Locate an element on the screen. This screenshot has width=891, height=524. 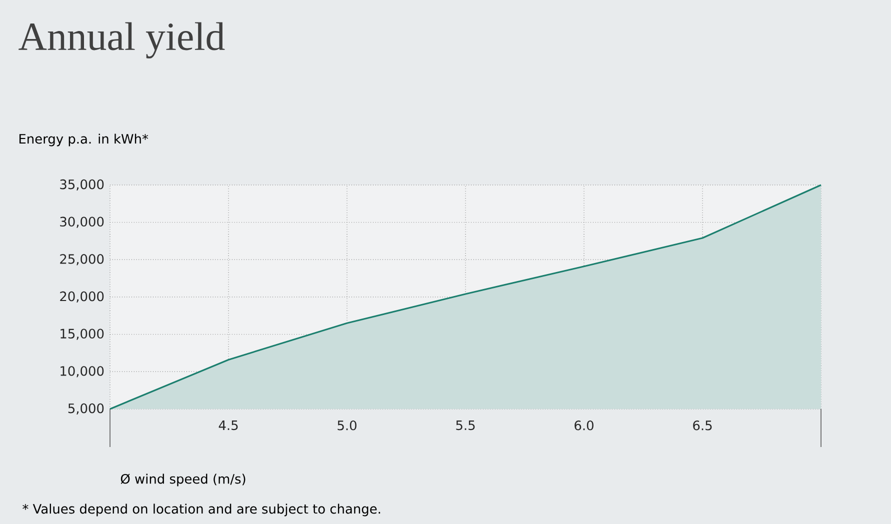
y-tick-label: 15,000 is located at coordinates (82, 334).